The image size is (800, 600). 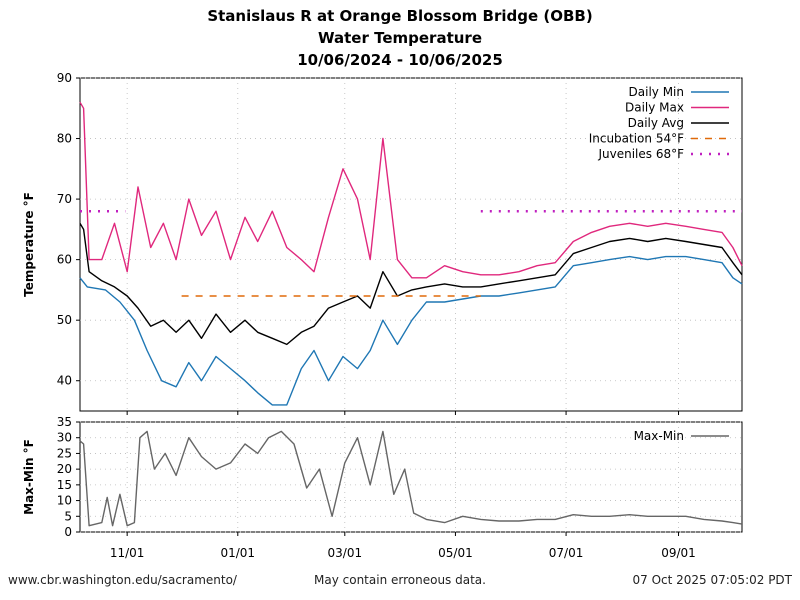 What do you see at coordinates (237, 553) in the screenshot?
I see `x-tick-label: 01/01` at bounding box center [237, 553].